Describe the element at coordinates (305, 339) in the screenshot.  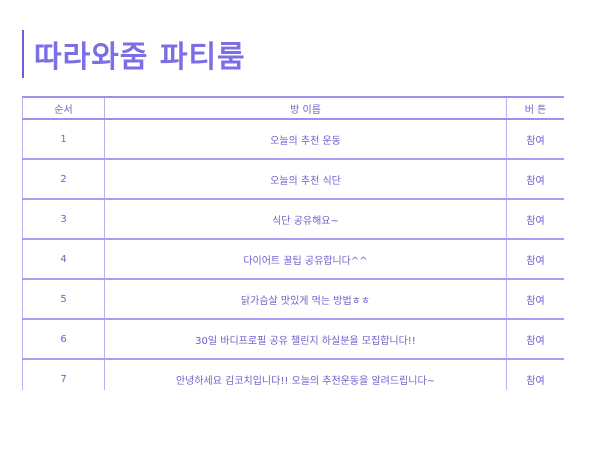
I see `row-room-name: 30일 바디프로필 공유 챌린지 하실분을 모집합니다!!` at that location.